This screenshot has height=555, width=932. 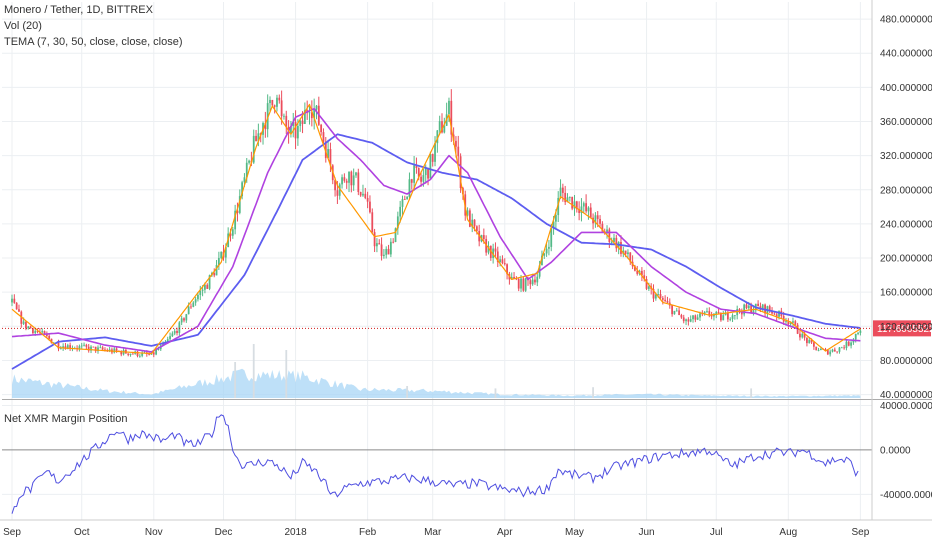 I want to click on volume-legend: Vol (20), so click(x=23, y=26).